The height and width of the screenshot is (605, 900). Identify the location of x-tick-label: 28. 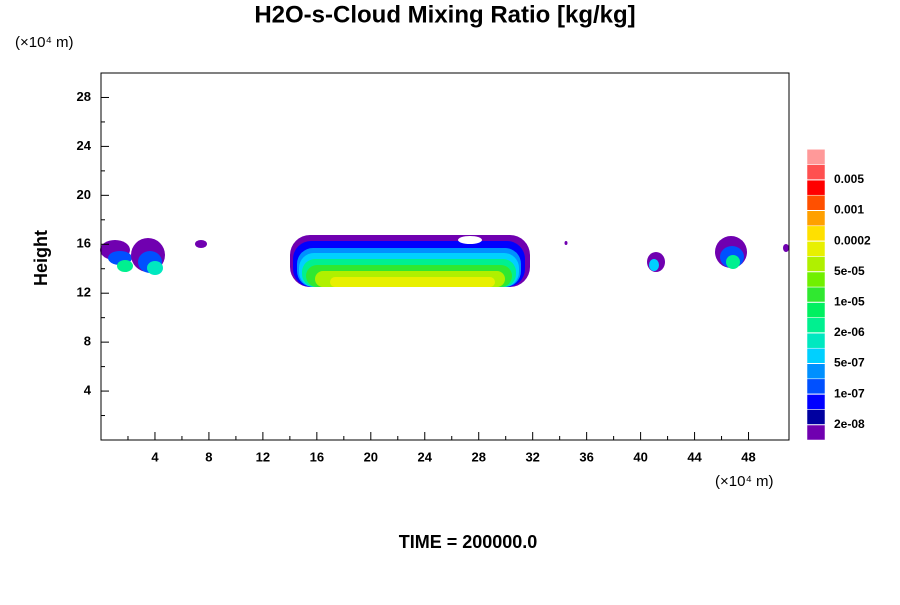
(478, 456).